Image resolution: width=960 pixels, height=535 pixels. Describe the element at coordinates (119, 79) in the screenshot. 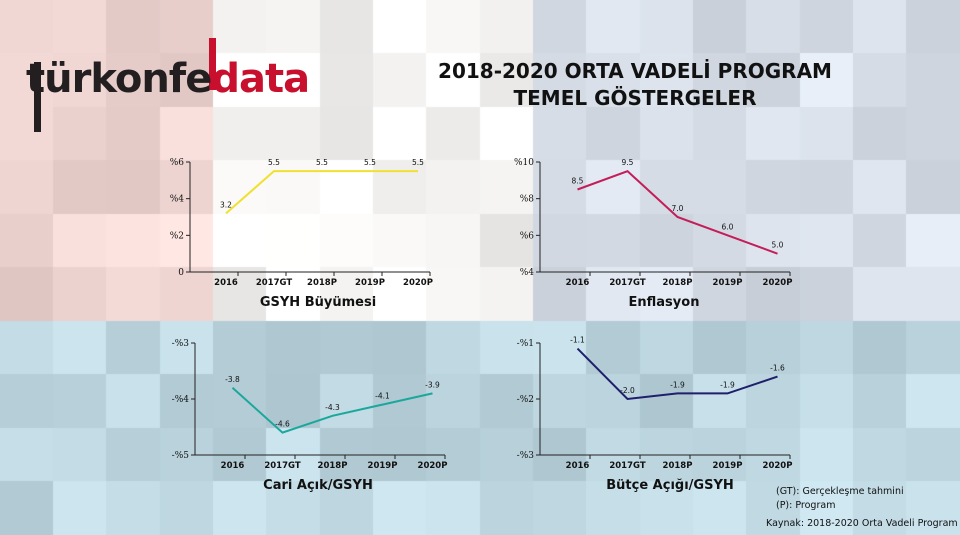

I see `logo-text-part1: türkonfe` at that location.